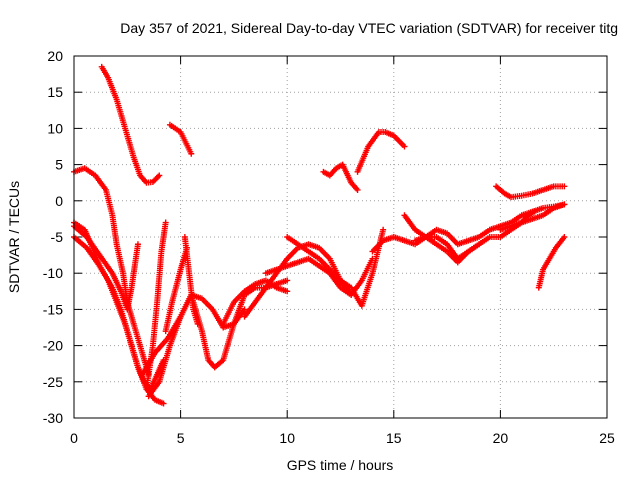 This screenshot has width=640, height=480. Describe the element at coordinates (53, 382) in the screenshot. I see `y-tick-label: -25` at that location.